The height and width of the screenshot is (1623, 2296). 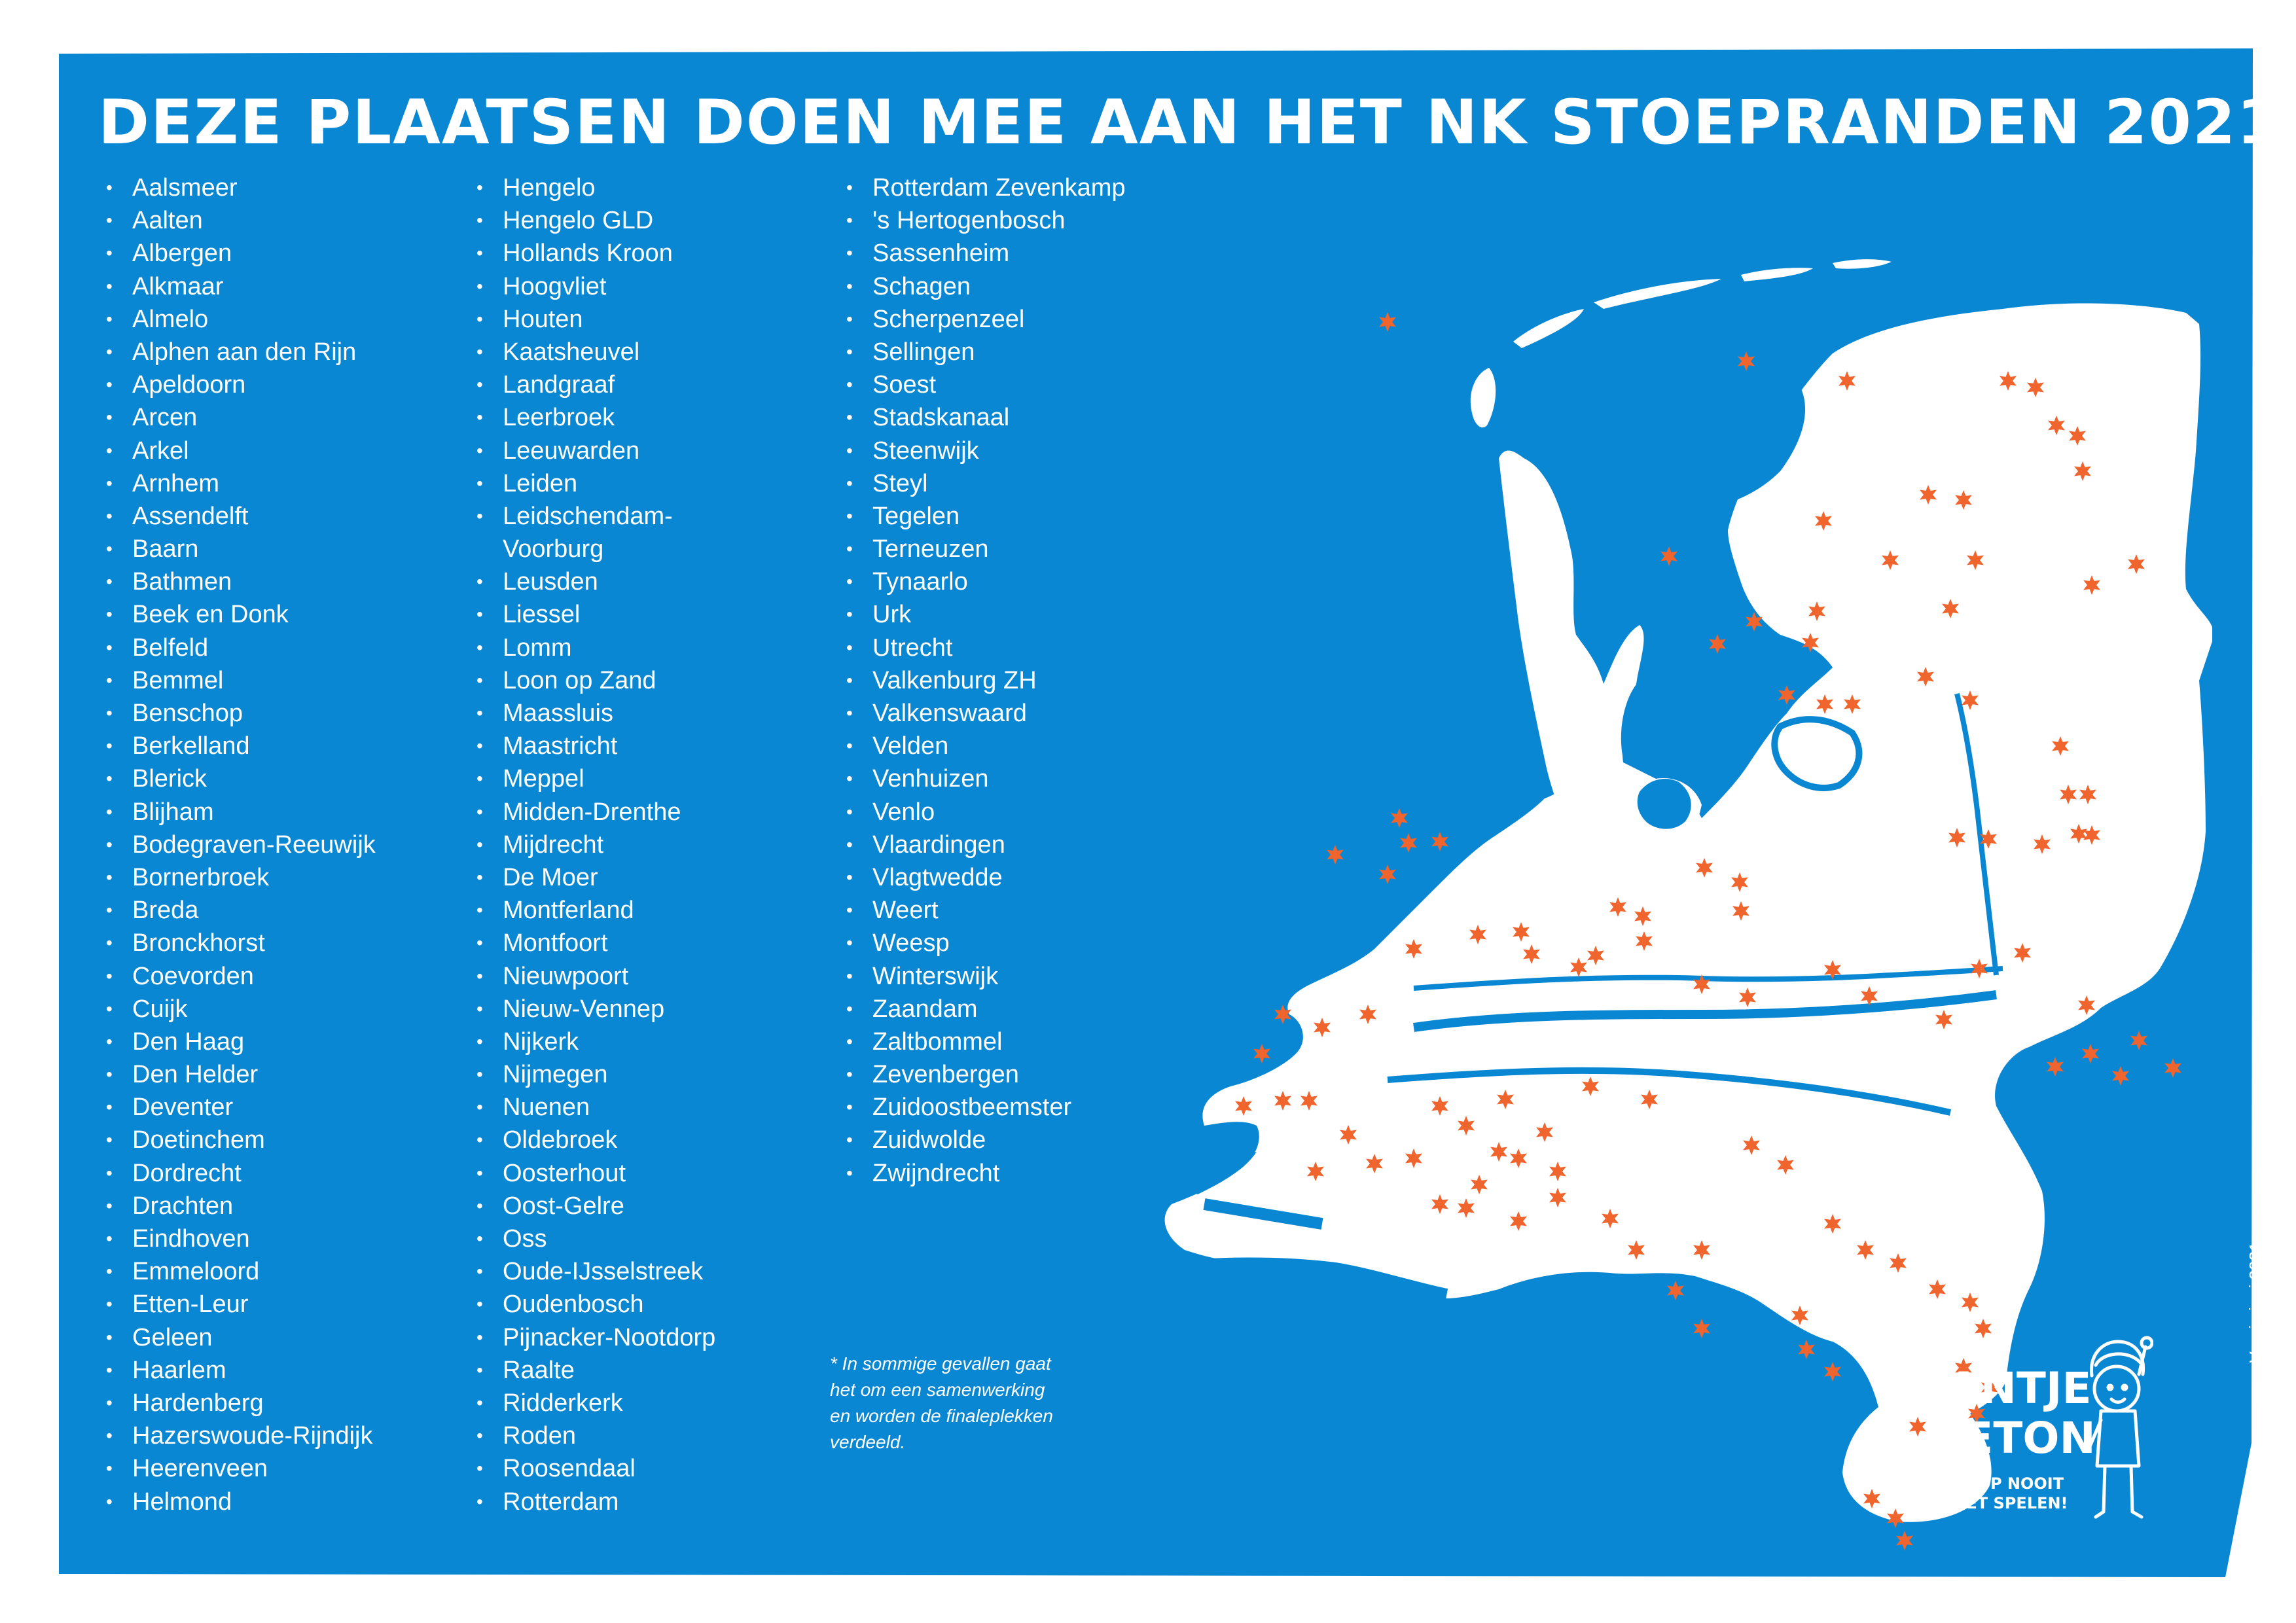 What do you see at coordinates (241, 1074) in the screenshot?
I see `place-item: • Den Helder` at bounding box center [241, 1074].